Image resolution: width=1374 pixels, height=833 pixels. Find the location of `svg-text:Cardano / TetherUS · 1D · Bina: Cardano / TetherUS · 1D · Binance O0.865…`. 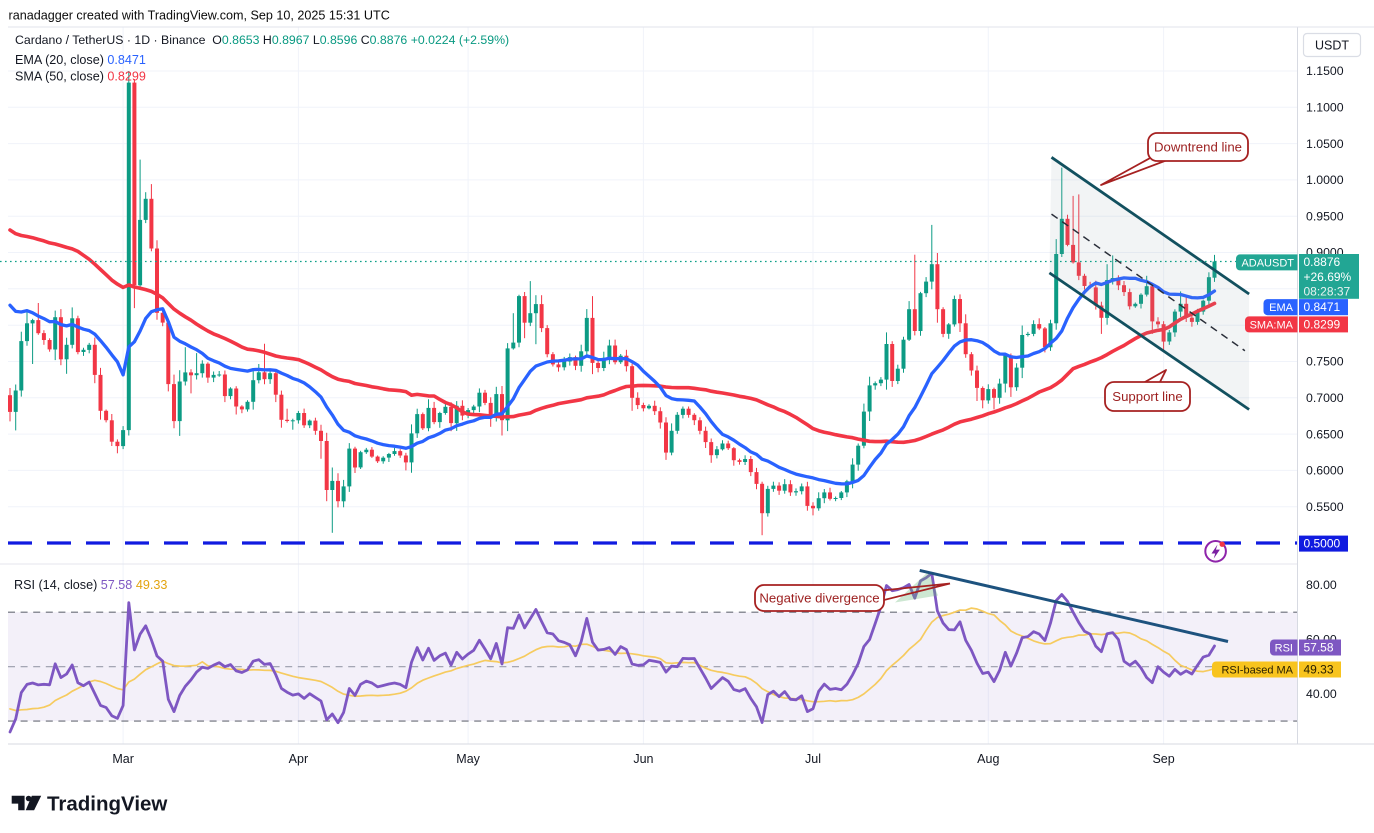

svg-text:Cardano / TetherUS · 1D · Bina: Cardano / TetherUS · 1D · Binance O0.865… is located at coordinates (262, 40).